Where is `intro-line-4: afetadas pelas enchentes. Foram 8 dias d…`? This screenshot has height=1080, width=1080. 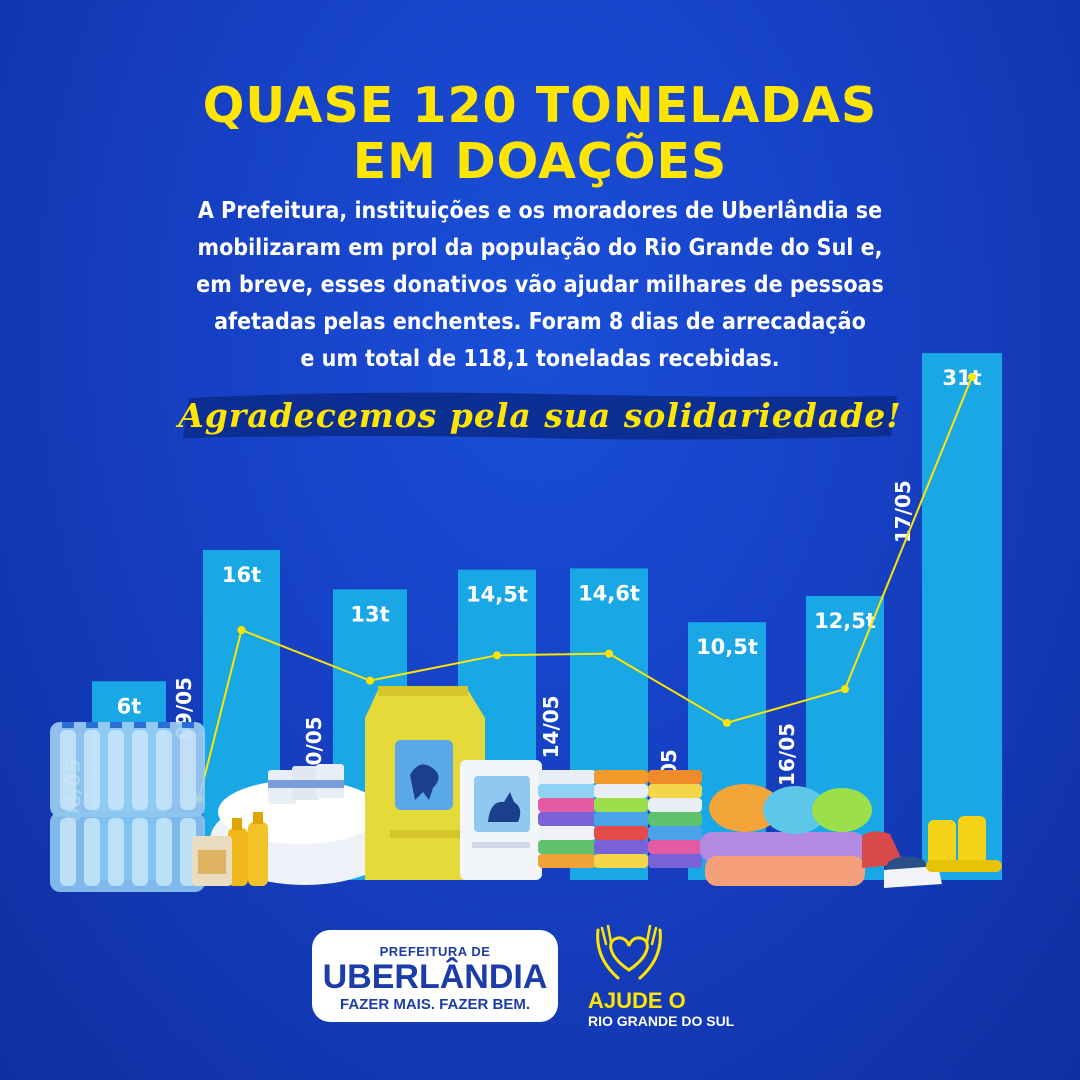
intro-line-4: afetadas pelas enchentes. Foram 8 dias d… is located at coordinates (540, 322).